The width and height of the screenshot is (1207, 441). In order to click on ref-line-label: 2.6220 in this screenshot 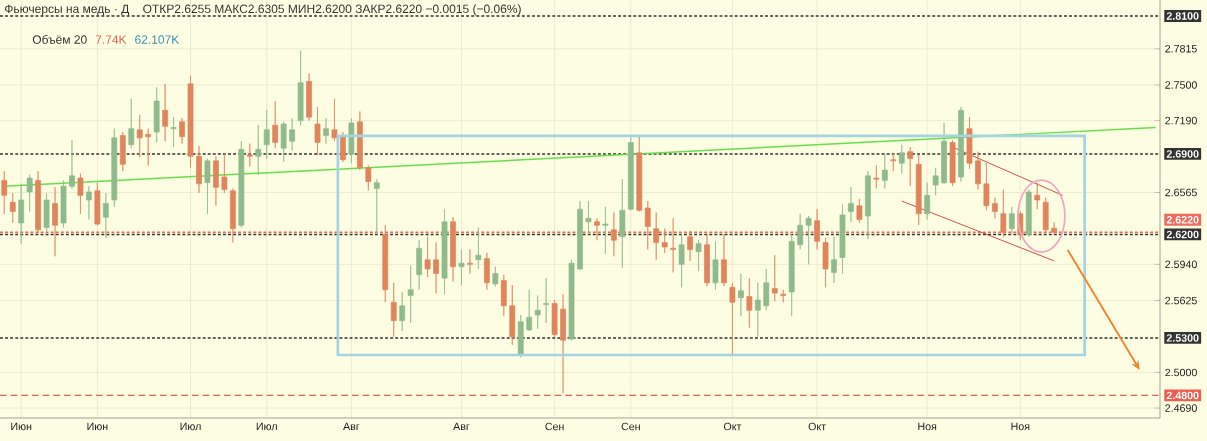, I will do `click(1182, 220)`.